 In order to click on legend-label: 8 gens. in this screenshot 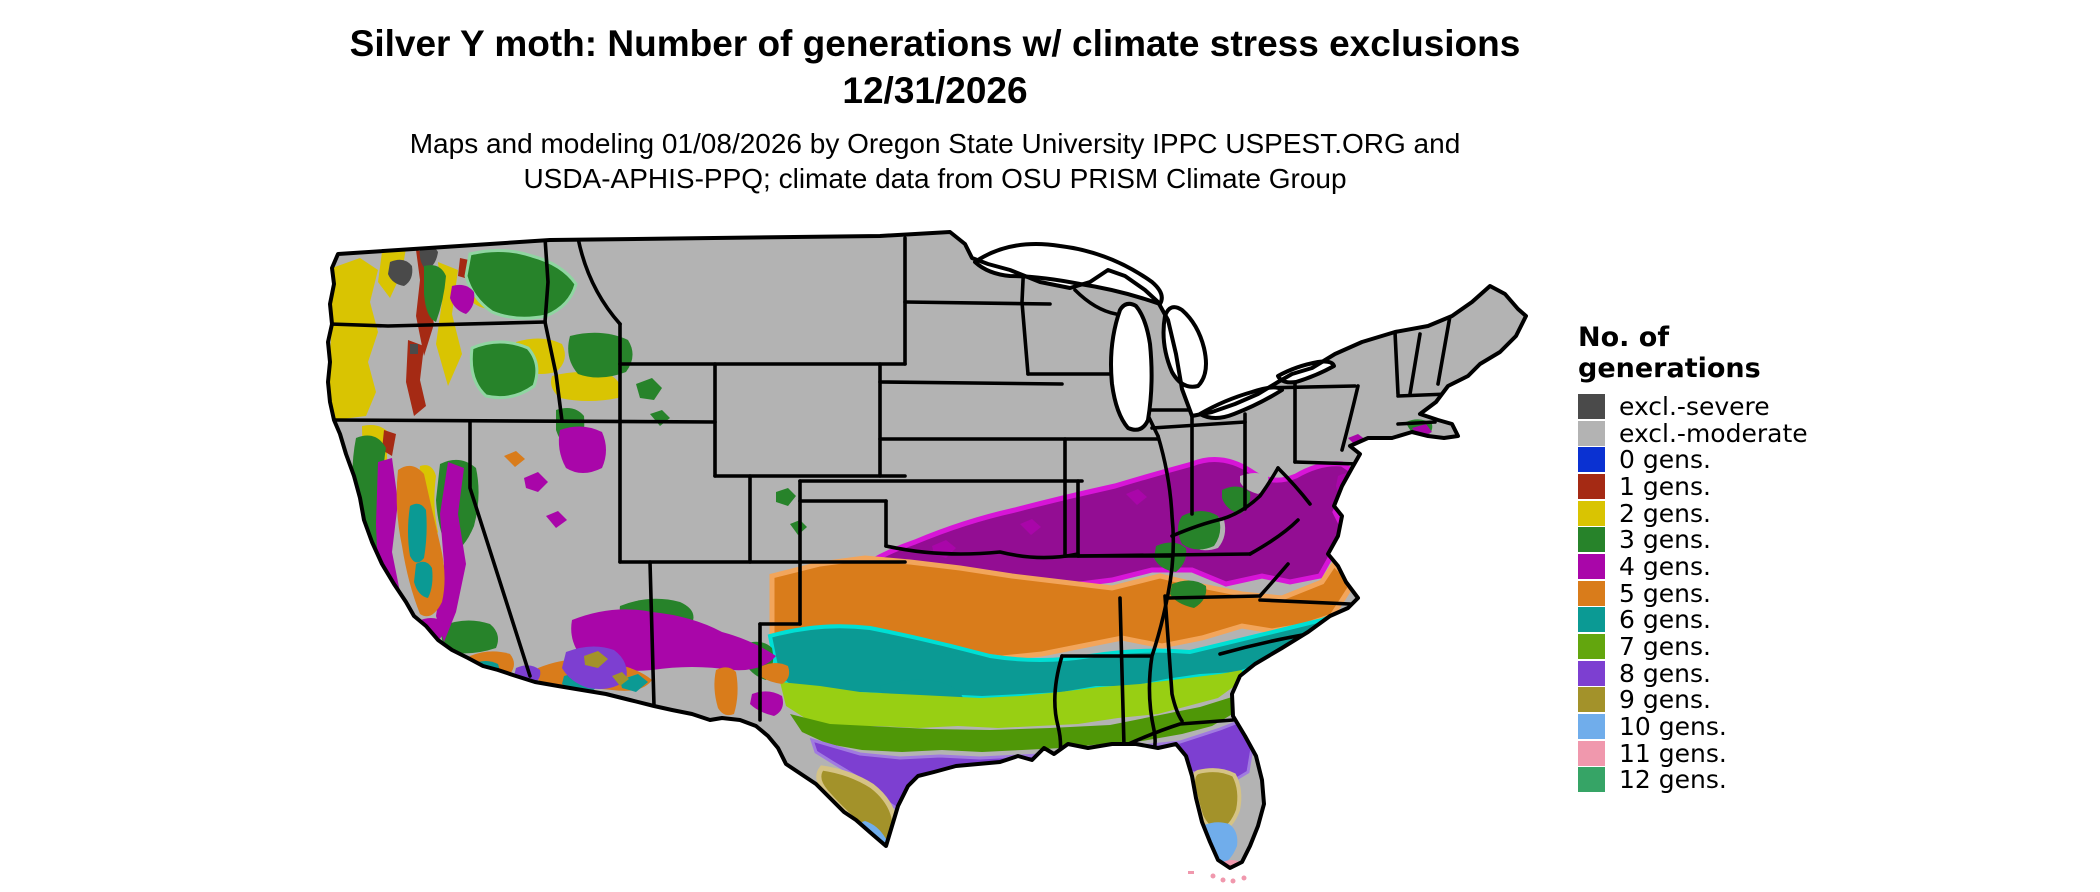, I will do `click(1665, 673)`.